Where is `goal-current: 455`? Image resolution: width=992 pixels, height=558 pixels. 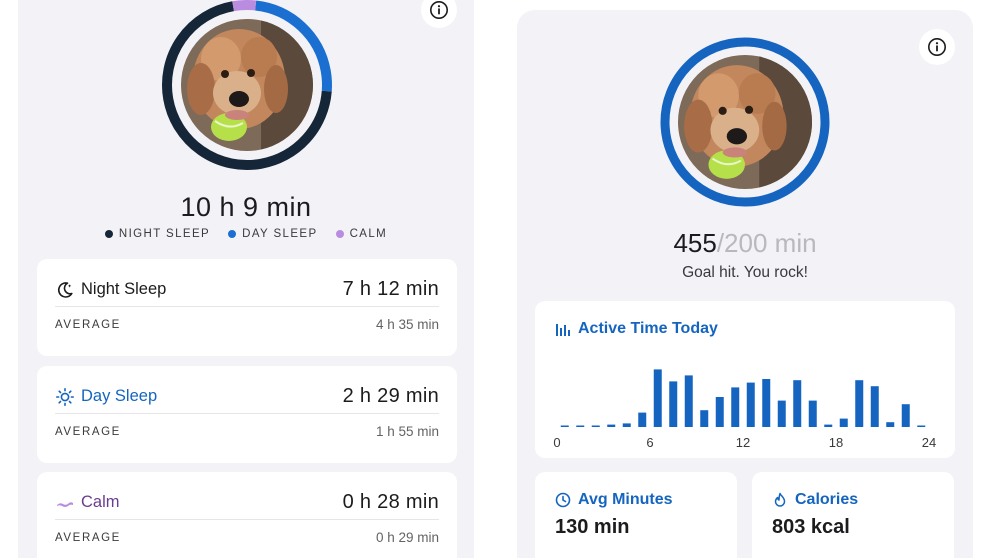 goal-current: 455 is located at coordinates (695, 243).